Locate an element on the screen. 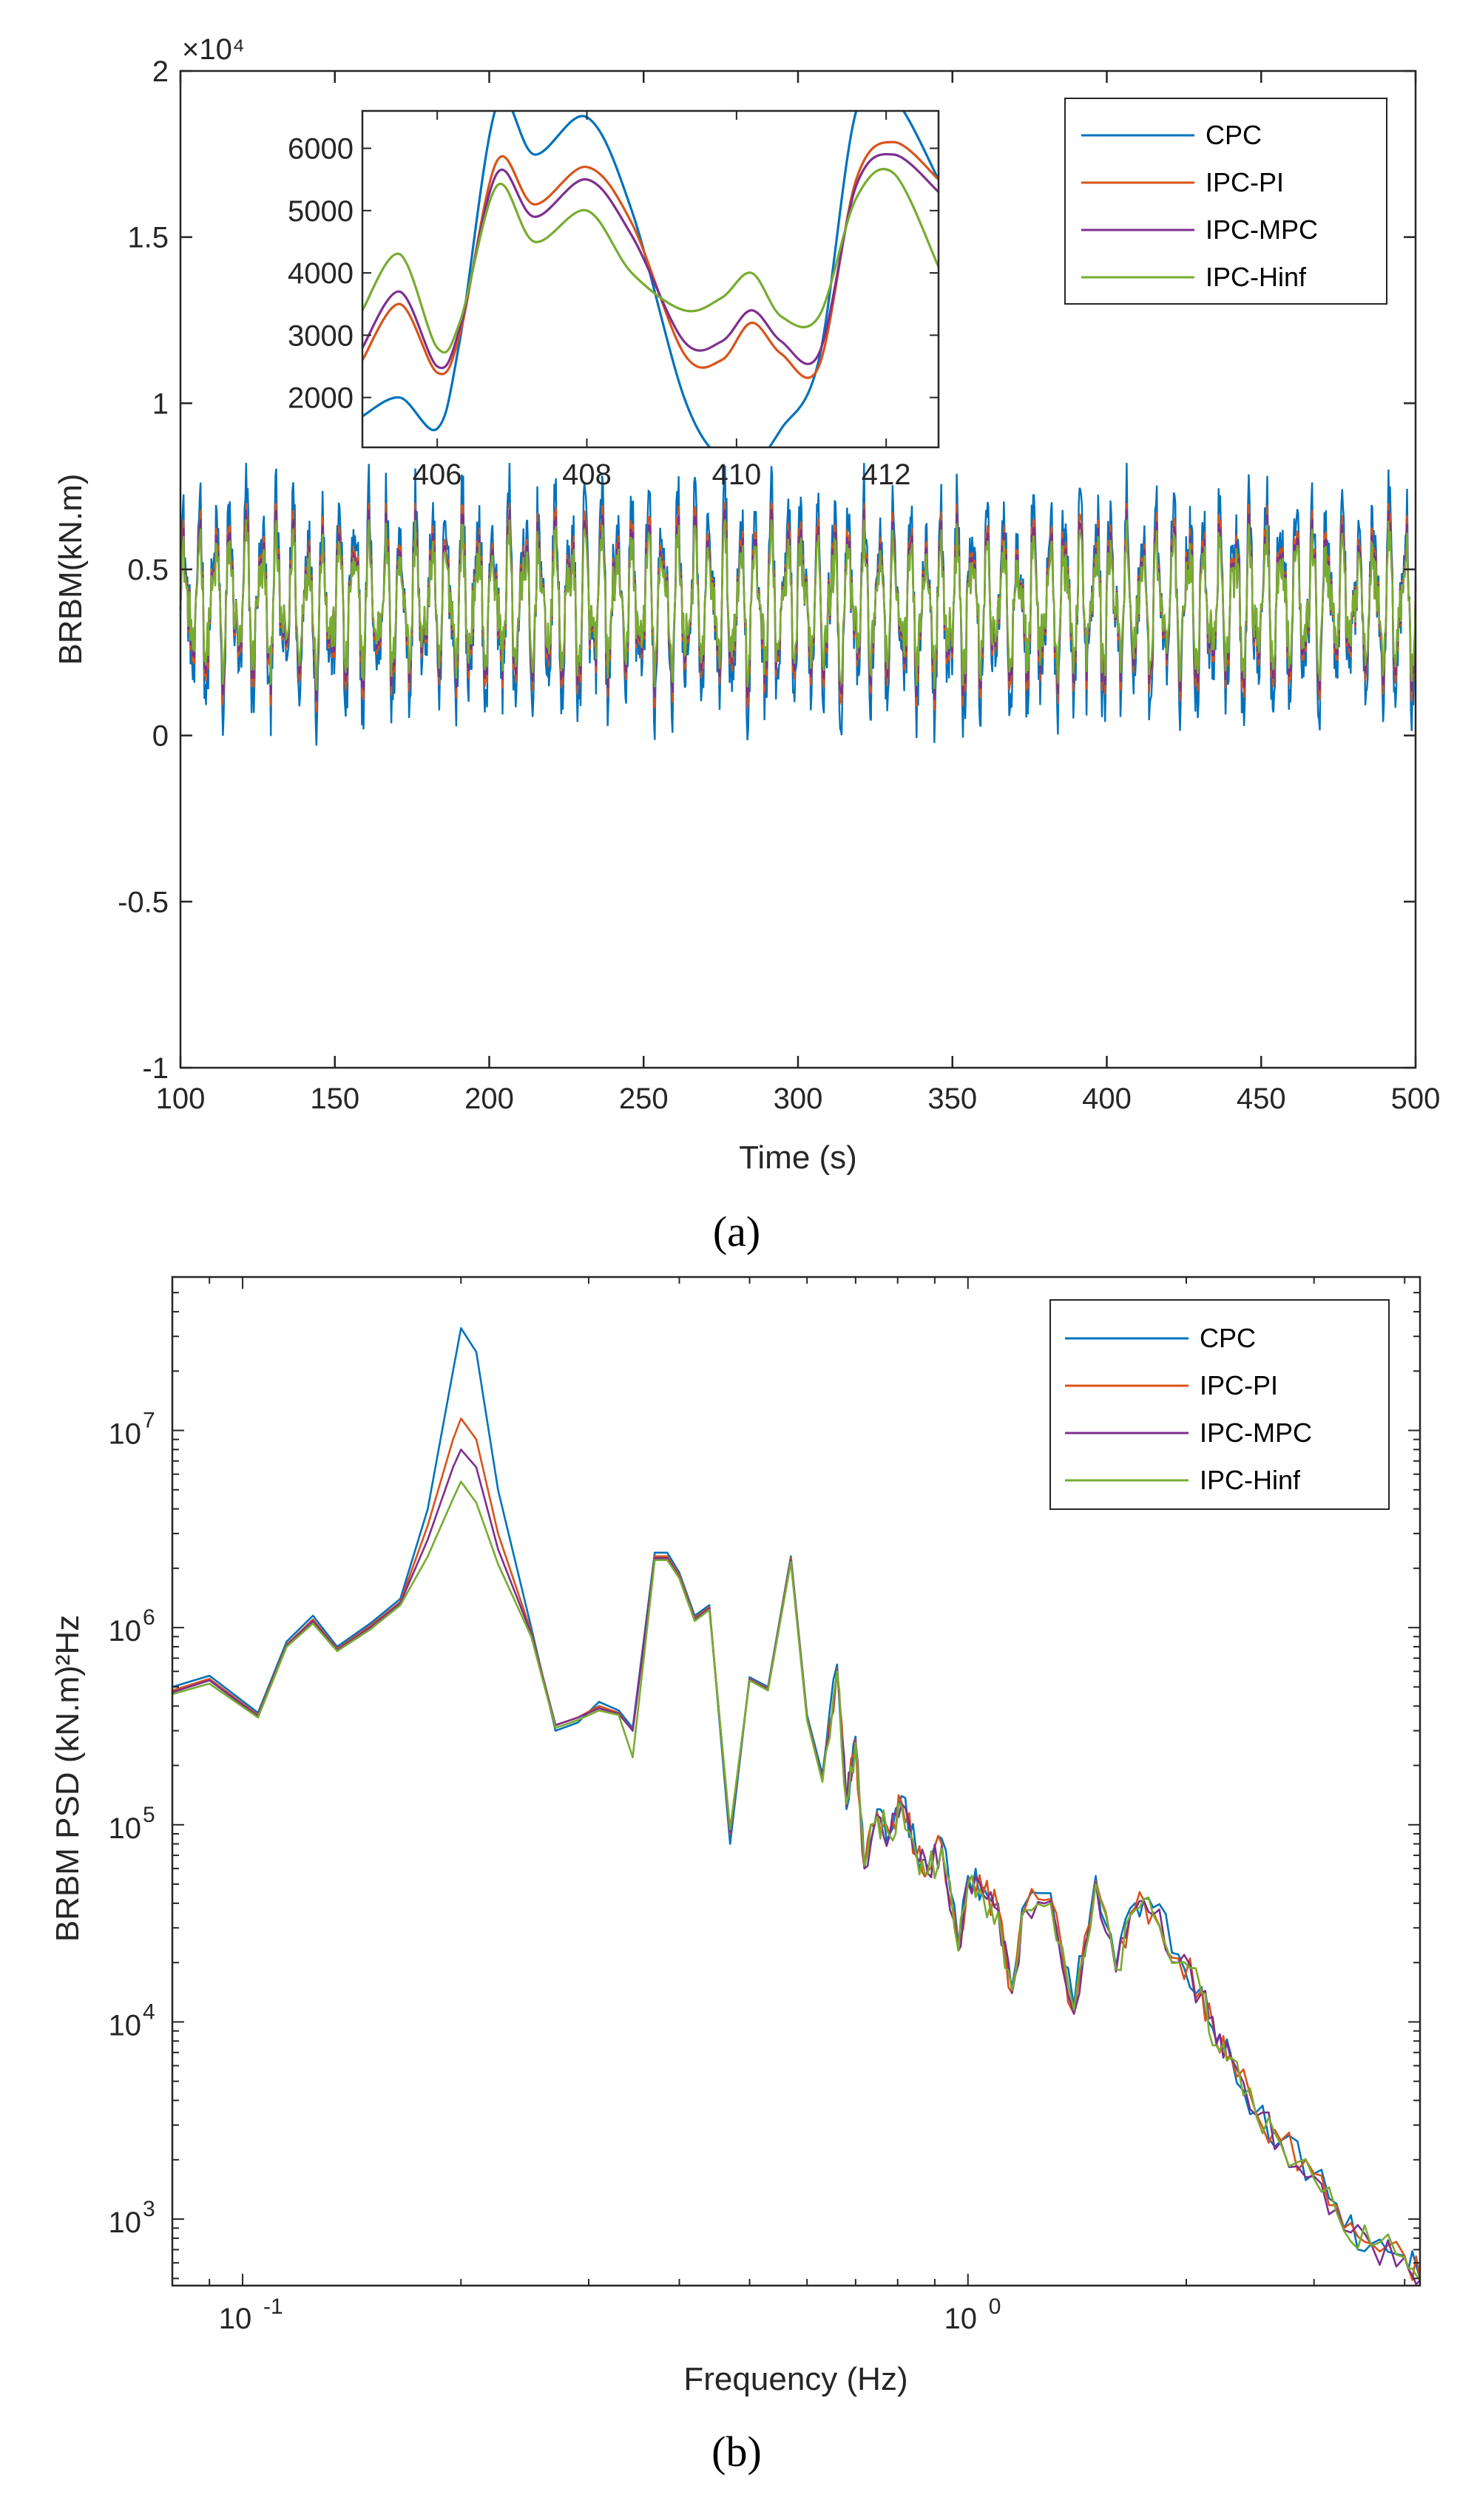 The width and height of the screenshot is (1474, 2520). chart-a-y-tick-label: 0 is located at coordinates (160, 736).